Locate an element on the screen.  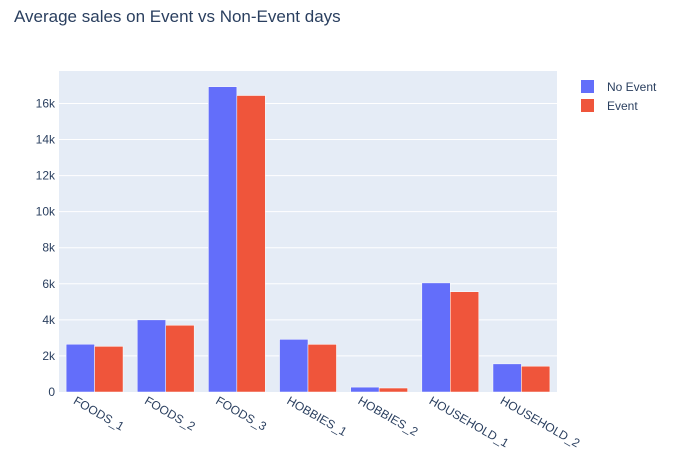
x-tick-label: HOBBIES_1 is located at coordinates (317, 416).